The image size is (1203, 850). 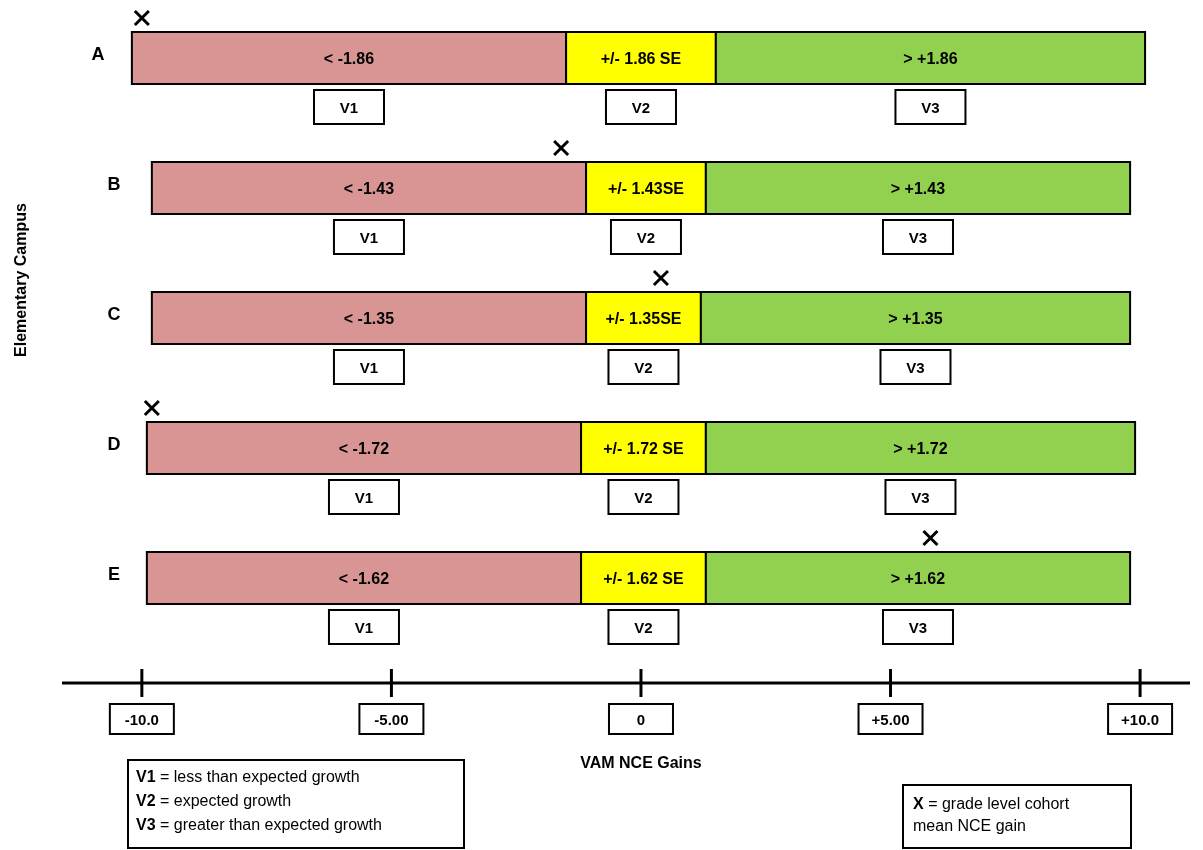 What do you see at coordinates (364, 578) in the screenshot?
I see `annotation: < -1.62` at bounding box center [364, 578].